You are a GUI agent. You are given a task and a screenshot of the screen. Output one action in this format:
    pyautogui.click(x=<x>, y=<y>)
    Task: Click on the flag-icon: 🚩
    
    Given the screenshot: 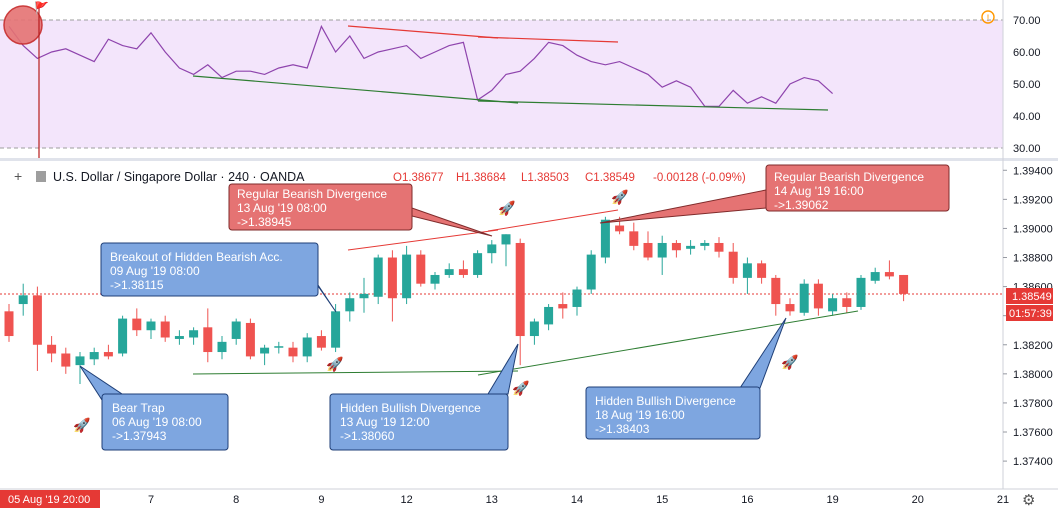 What is the action you would take?
    pyautogui.click(x=41, y=8)
    